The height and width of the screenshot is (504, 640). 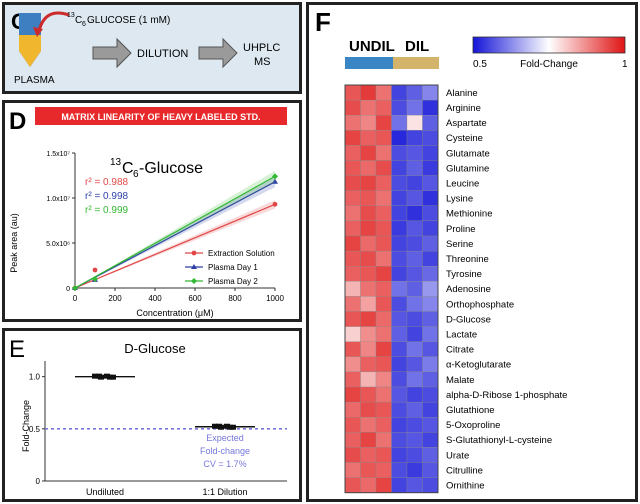 What do you see at coordinates (462, 183) in the screenshot?
I see `row-label: Leucine` at bounding box center [462, 183].